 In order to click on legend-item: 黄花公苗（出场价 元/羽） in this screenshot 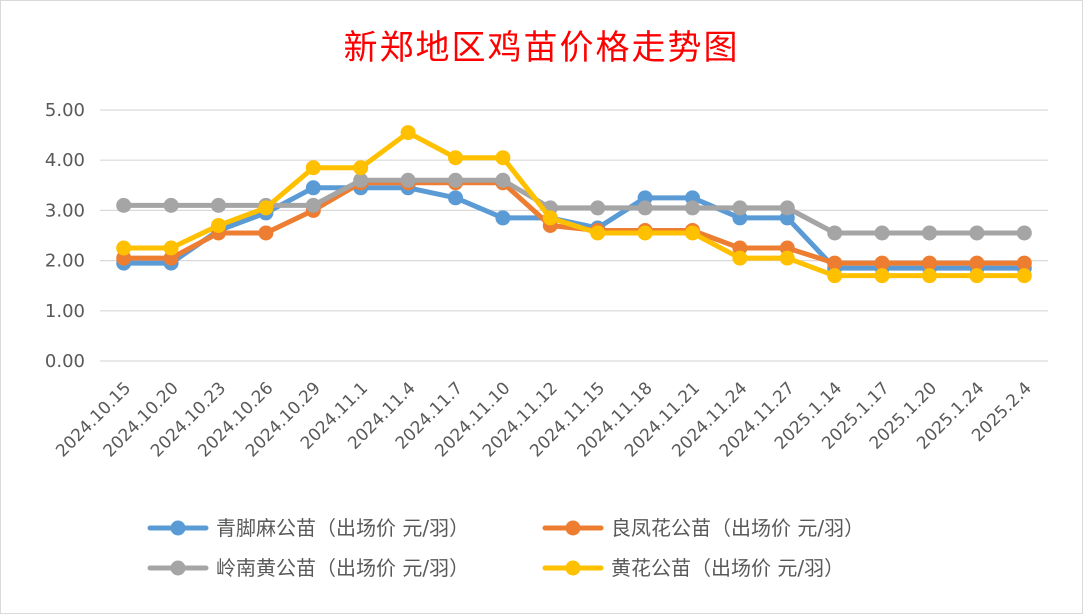, I will do `click(693, 568)`.